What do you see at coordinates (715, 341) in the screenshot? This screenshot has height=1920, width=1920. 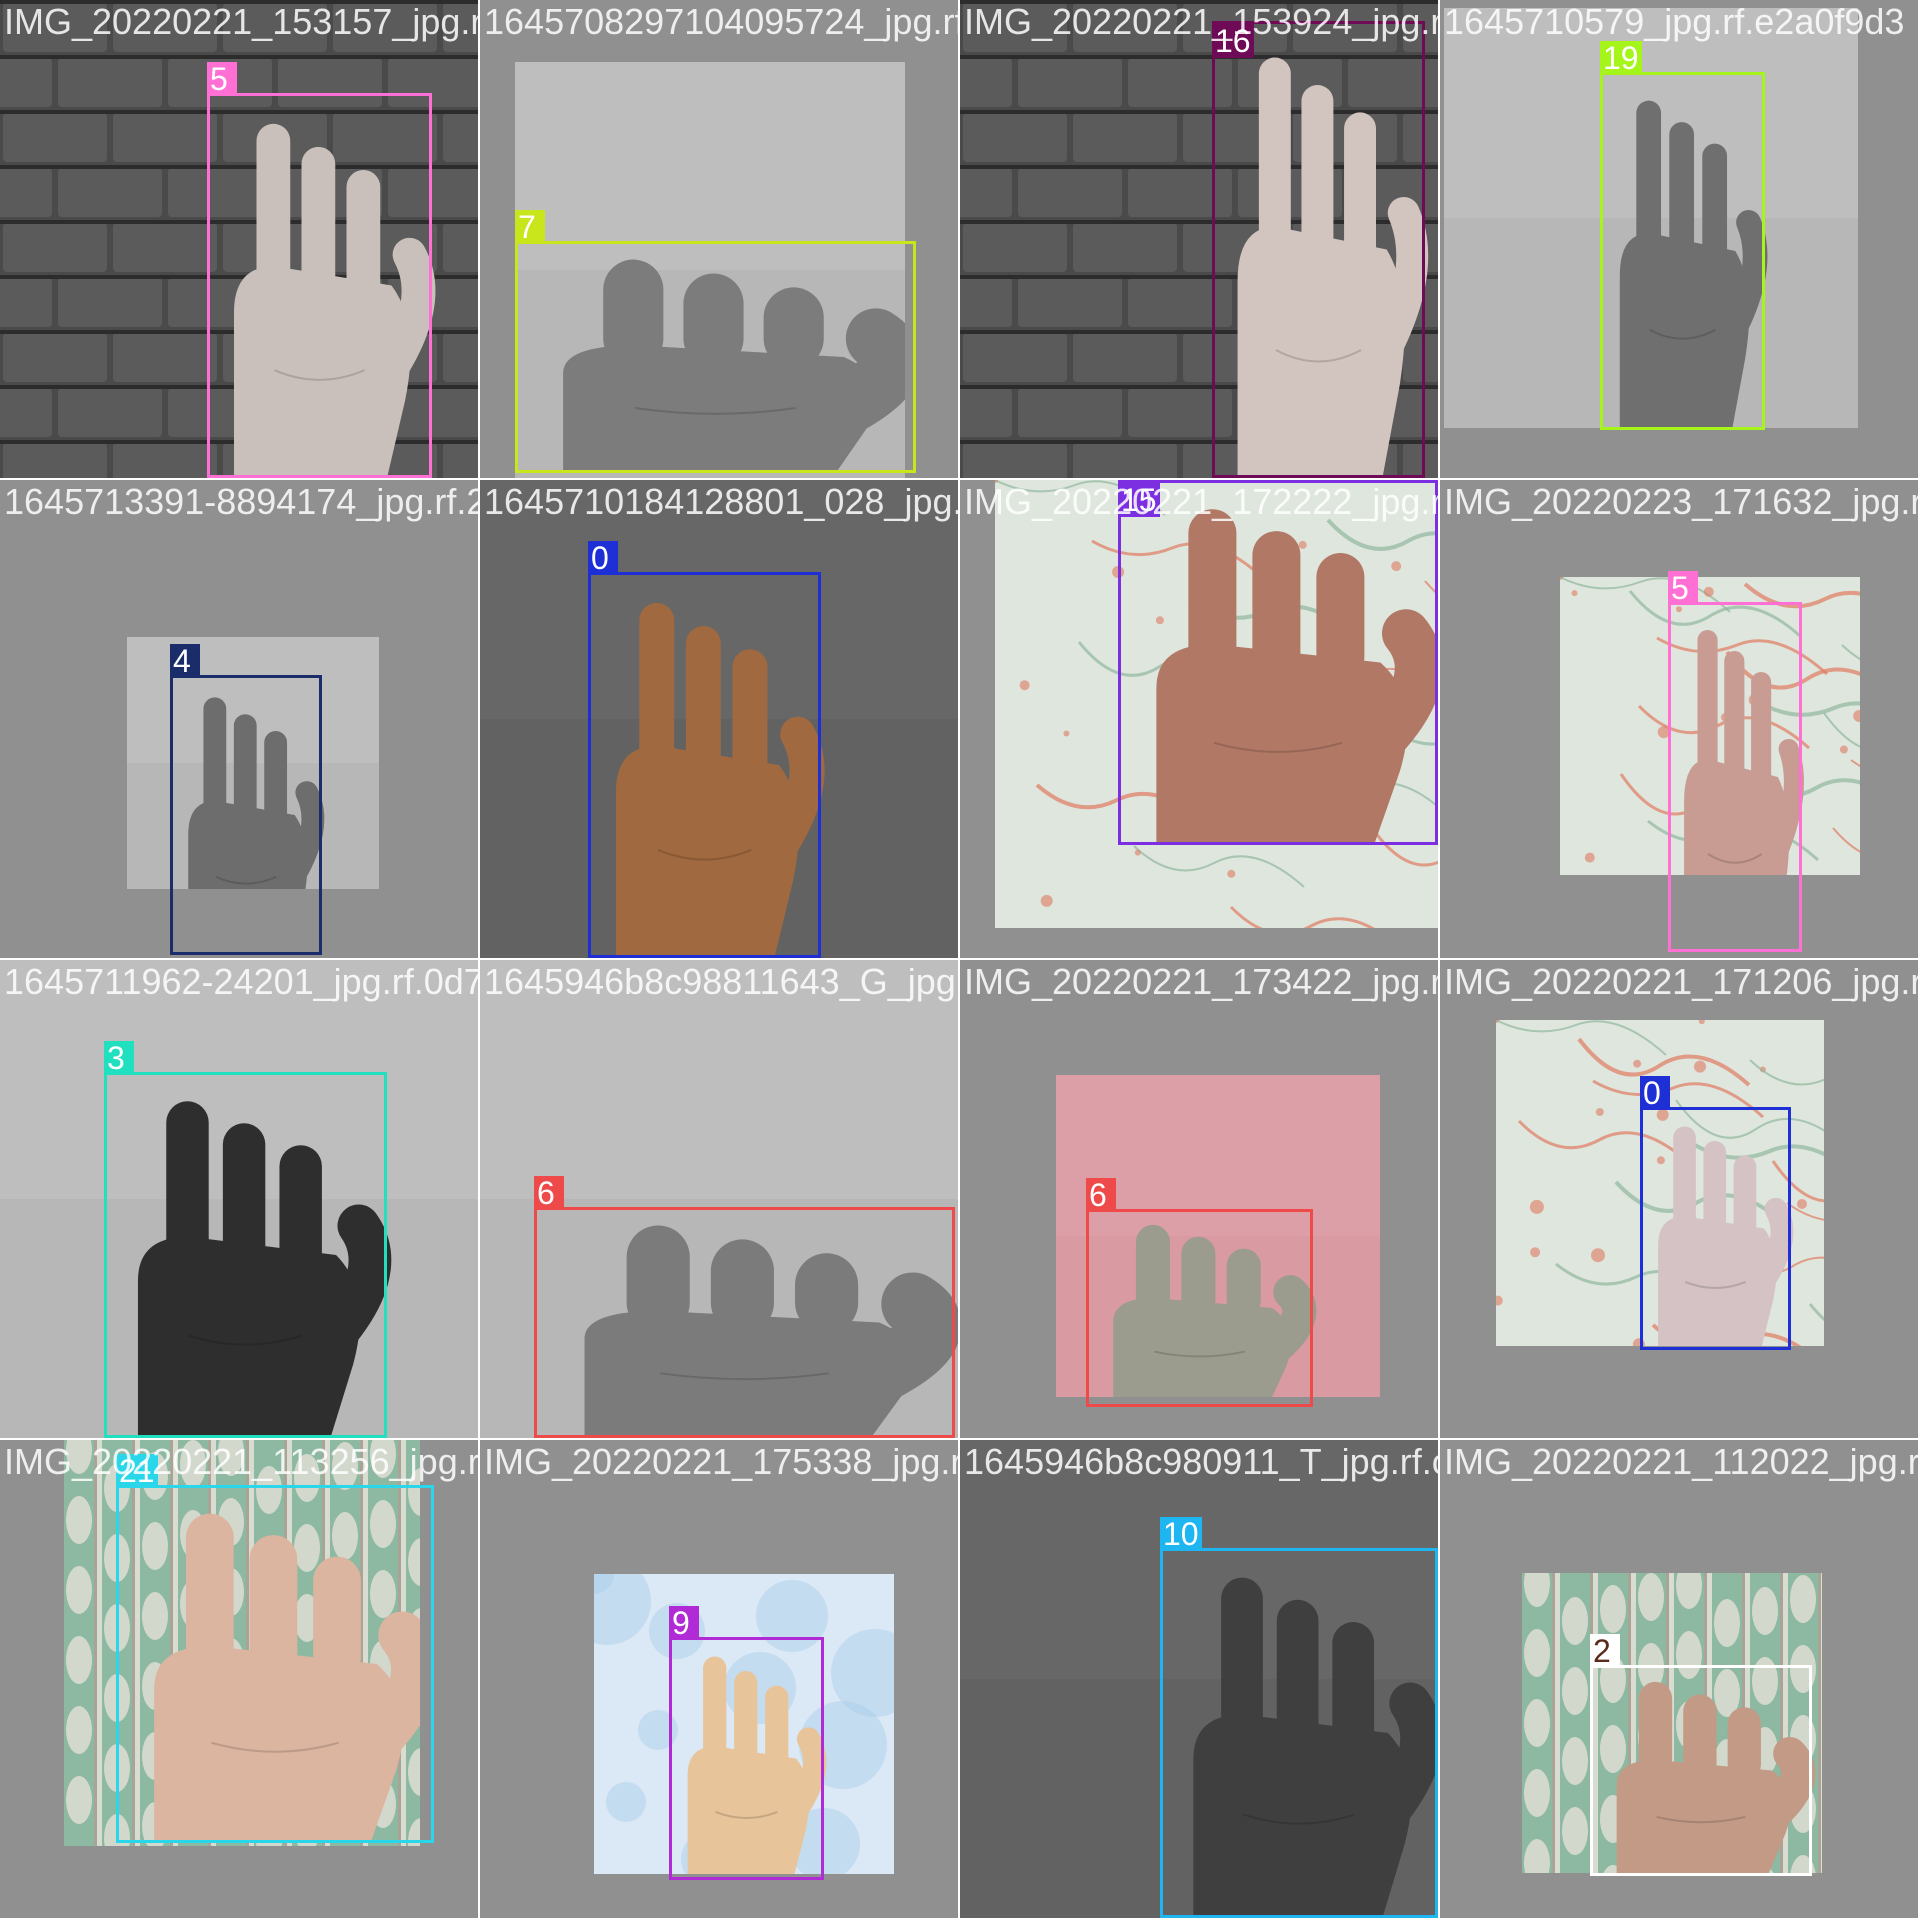 I see `bounding-box: 7` at bounding box center [715, 341].